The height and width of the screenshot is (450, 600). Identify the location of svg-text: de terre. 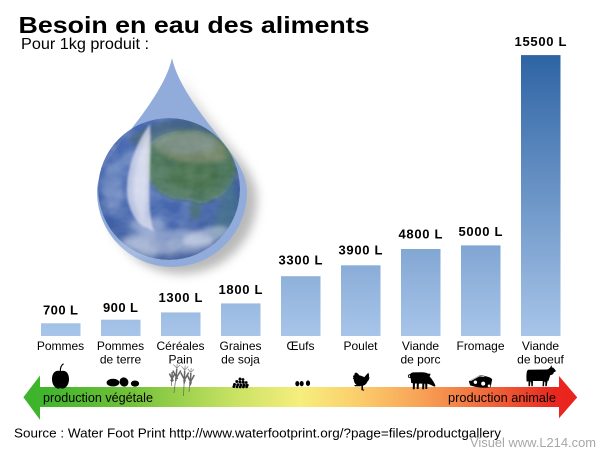
(121, 360).